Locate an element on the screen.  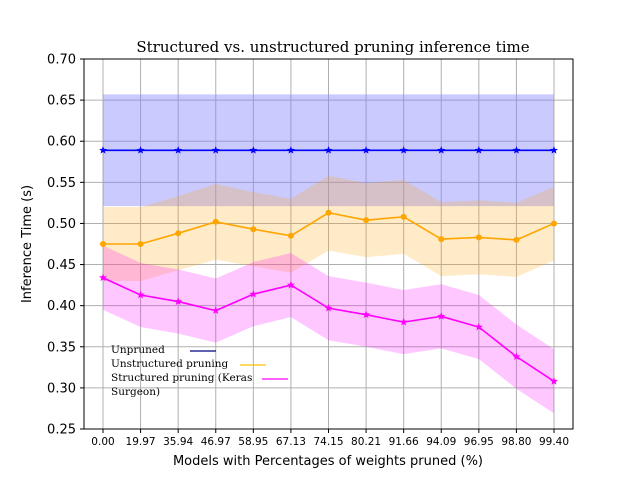
y-axis-label: Inference Time (s) is located at coordinates (27, 244).